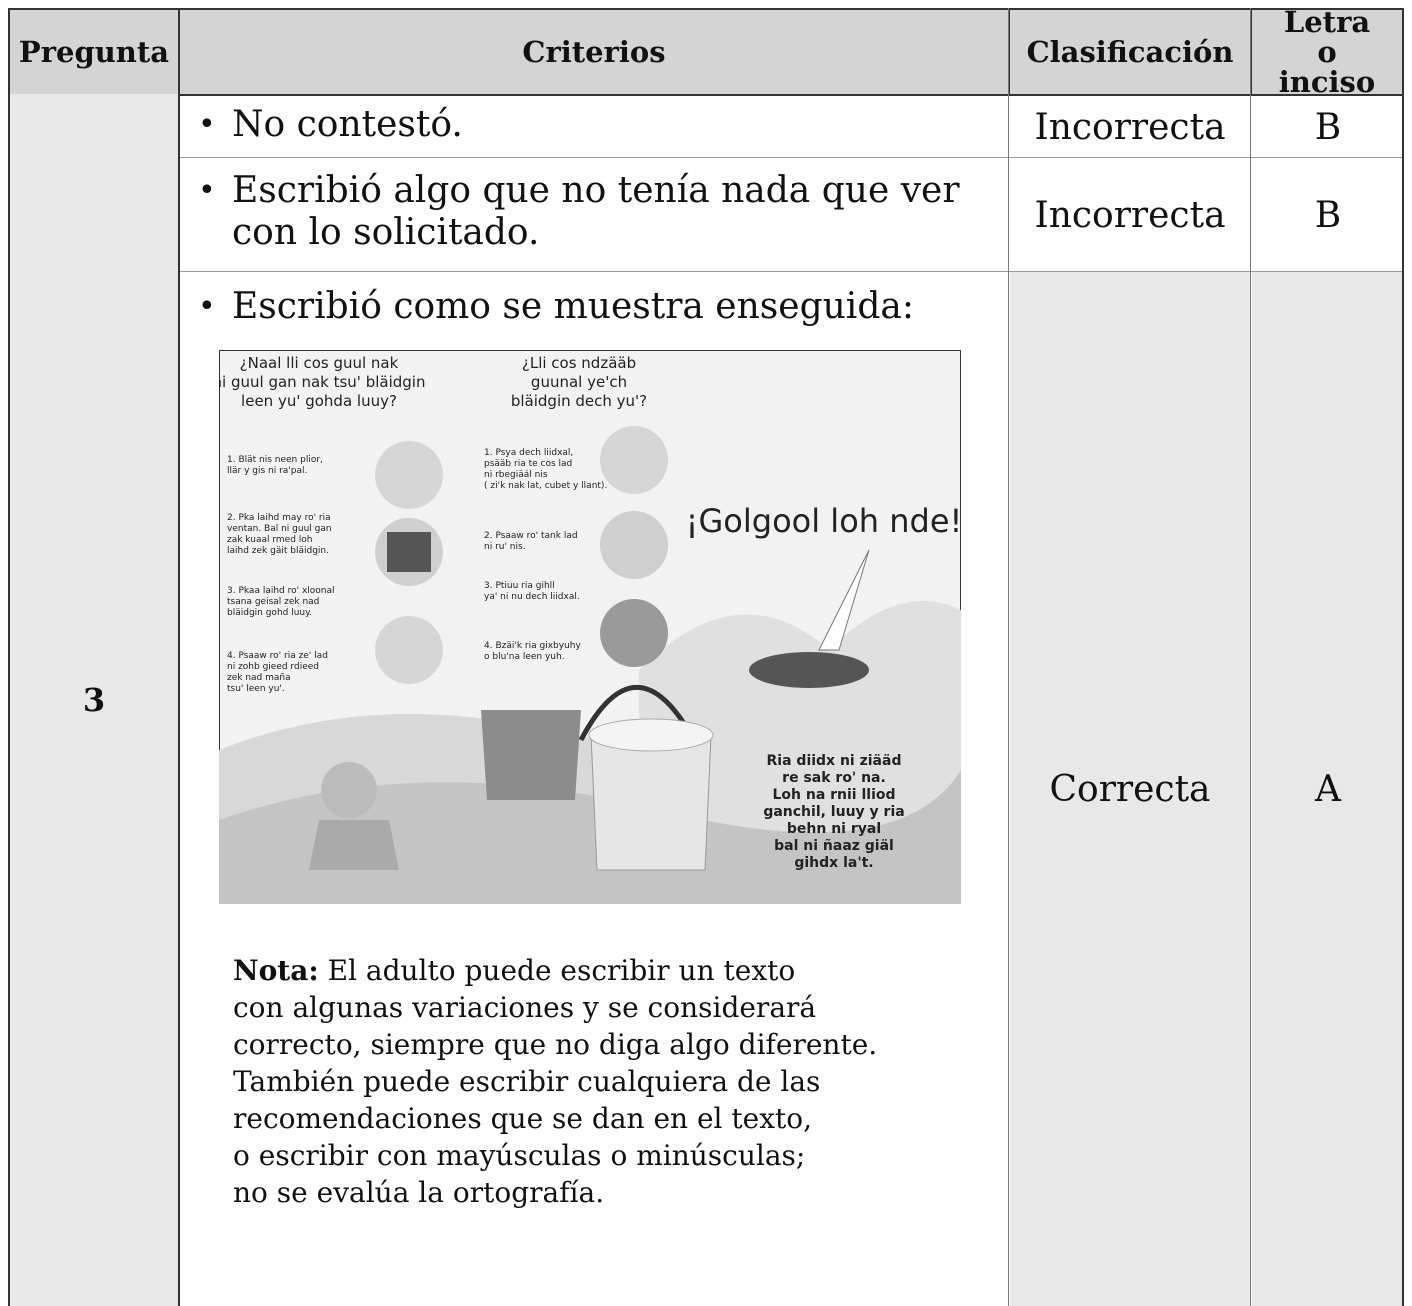 This screenshot has height=1306, width=1412. Describe the element at coordinates (834, 846) in the screenshot. I see `poster-text: bal ni ñaaz giäl` at that location.